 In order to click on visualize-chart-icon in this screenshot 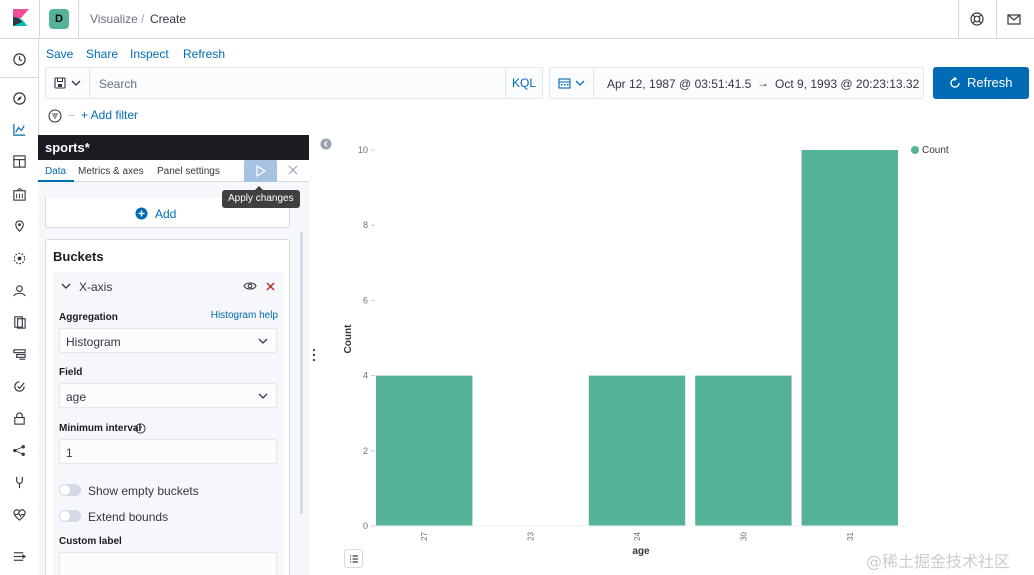, I will do `click(19, 129)`.